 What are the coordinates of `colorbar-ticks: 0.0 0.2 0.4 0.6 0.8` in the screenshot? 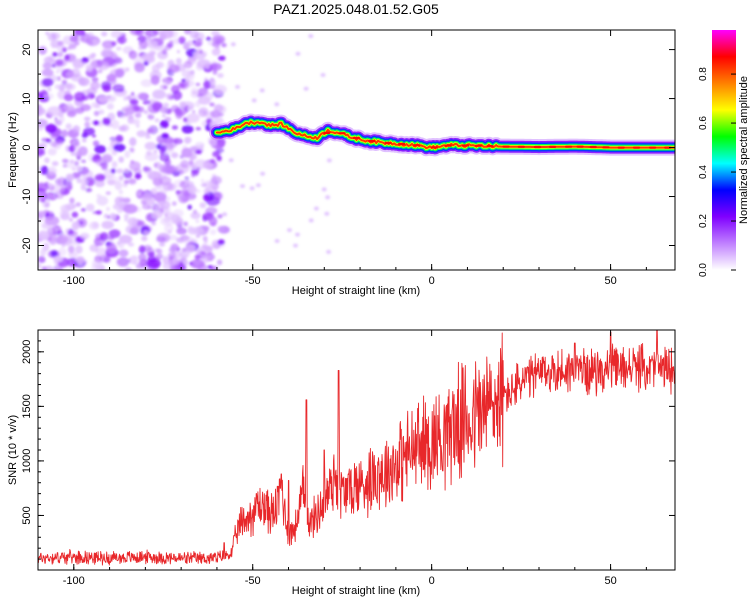 It's located at (717, 172).